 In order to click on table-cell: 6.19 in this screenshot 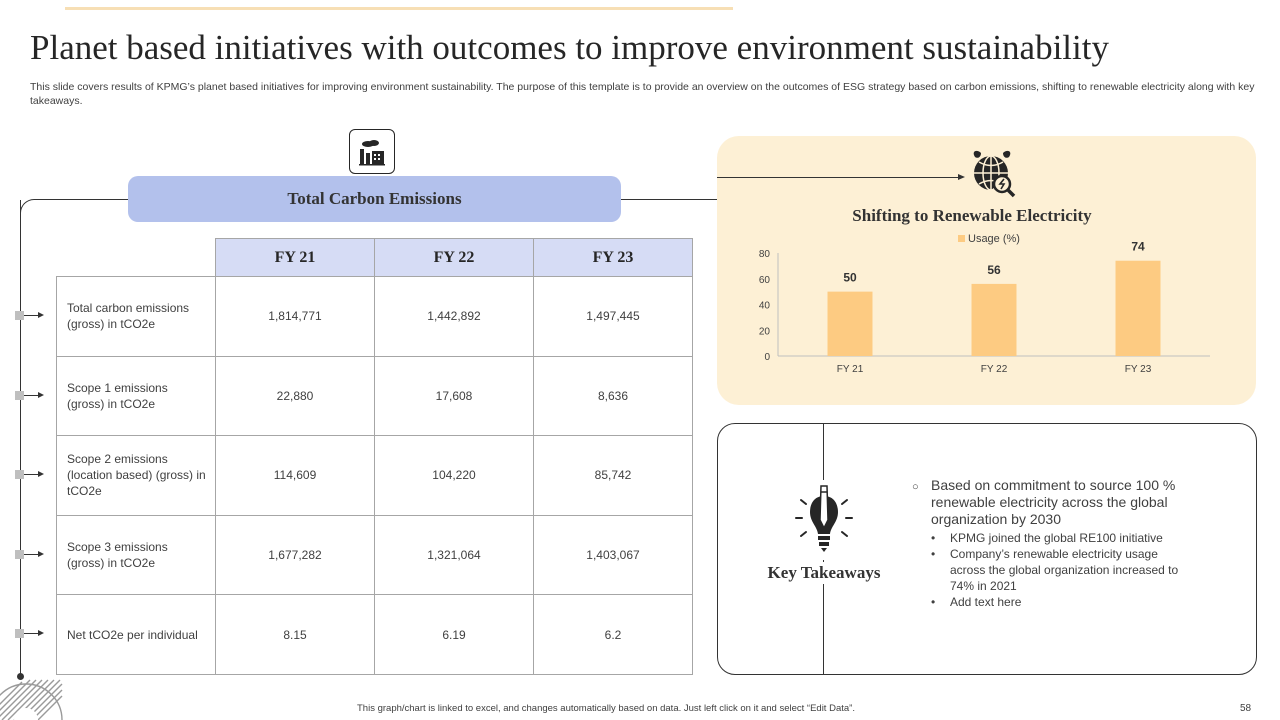, I will do `click(454, 634)`.